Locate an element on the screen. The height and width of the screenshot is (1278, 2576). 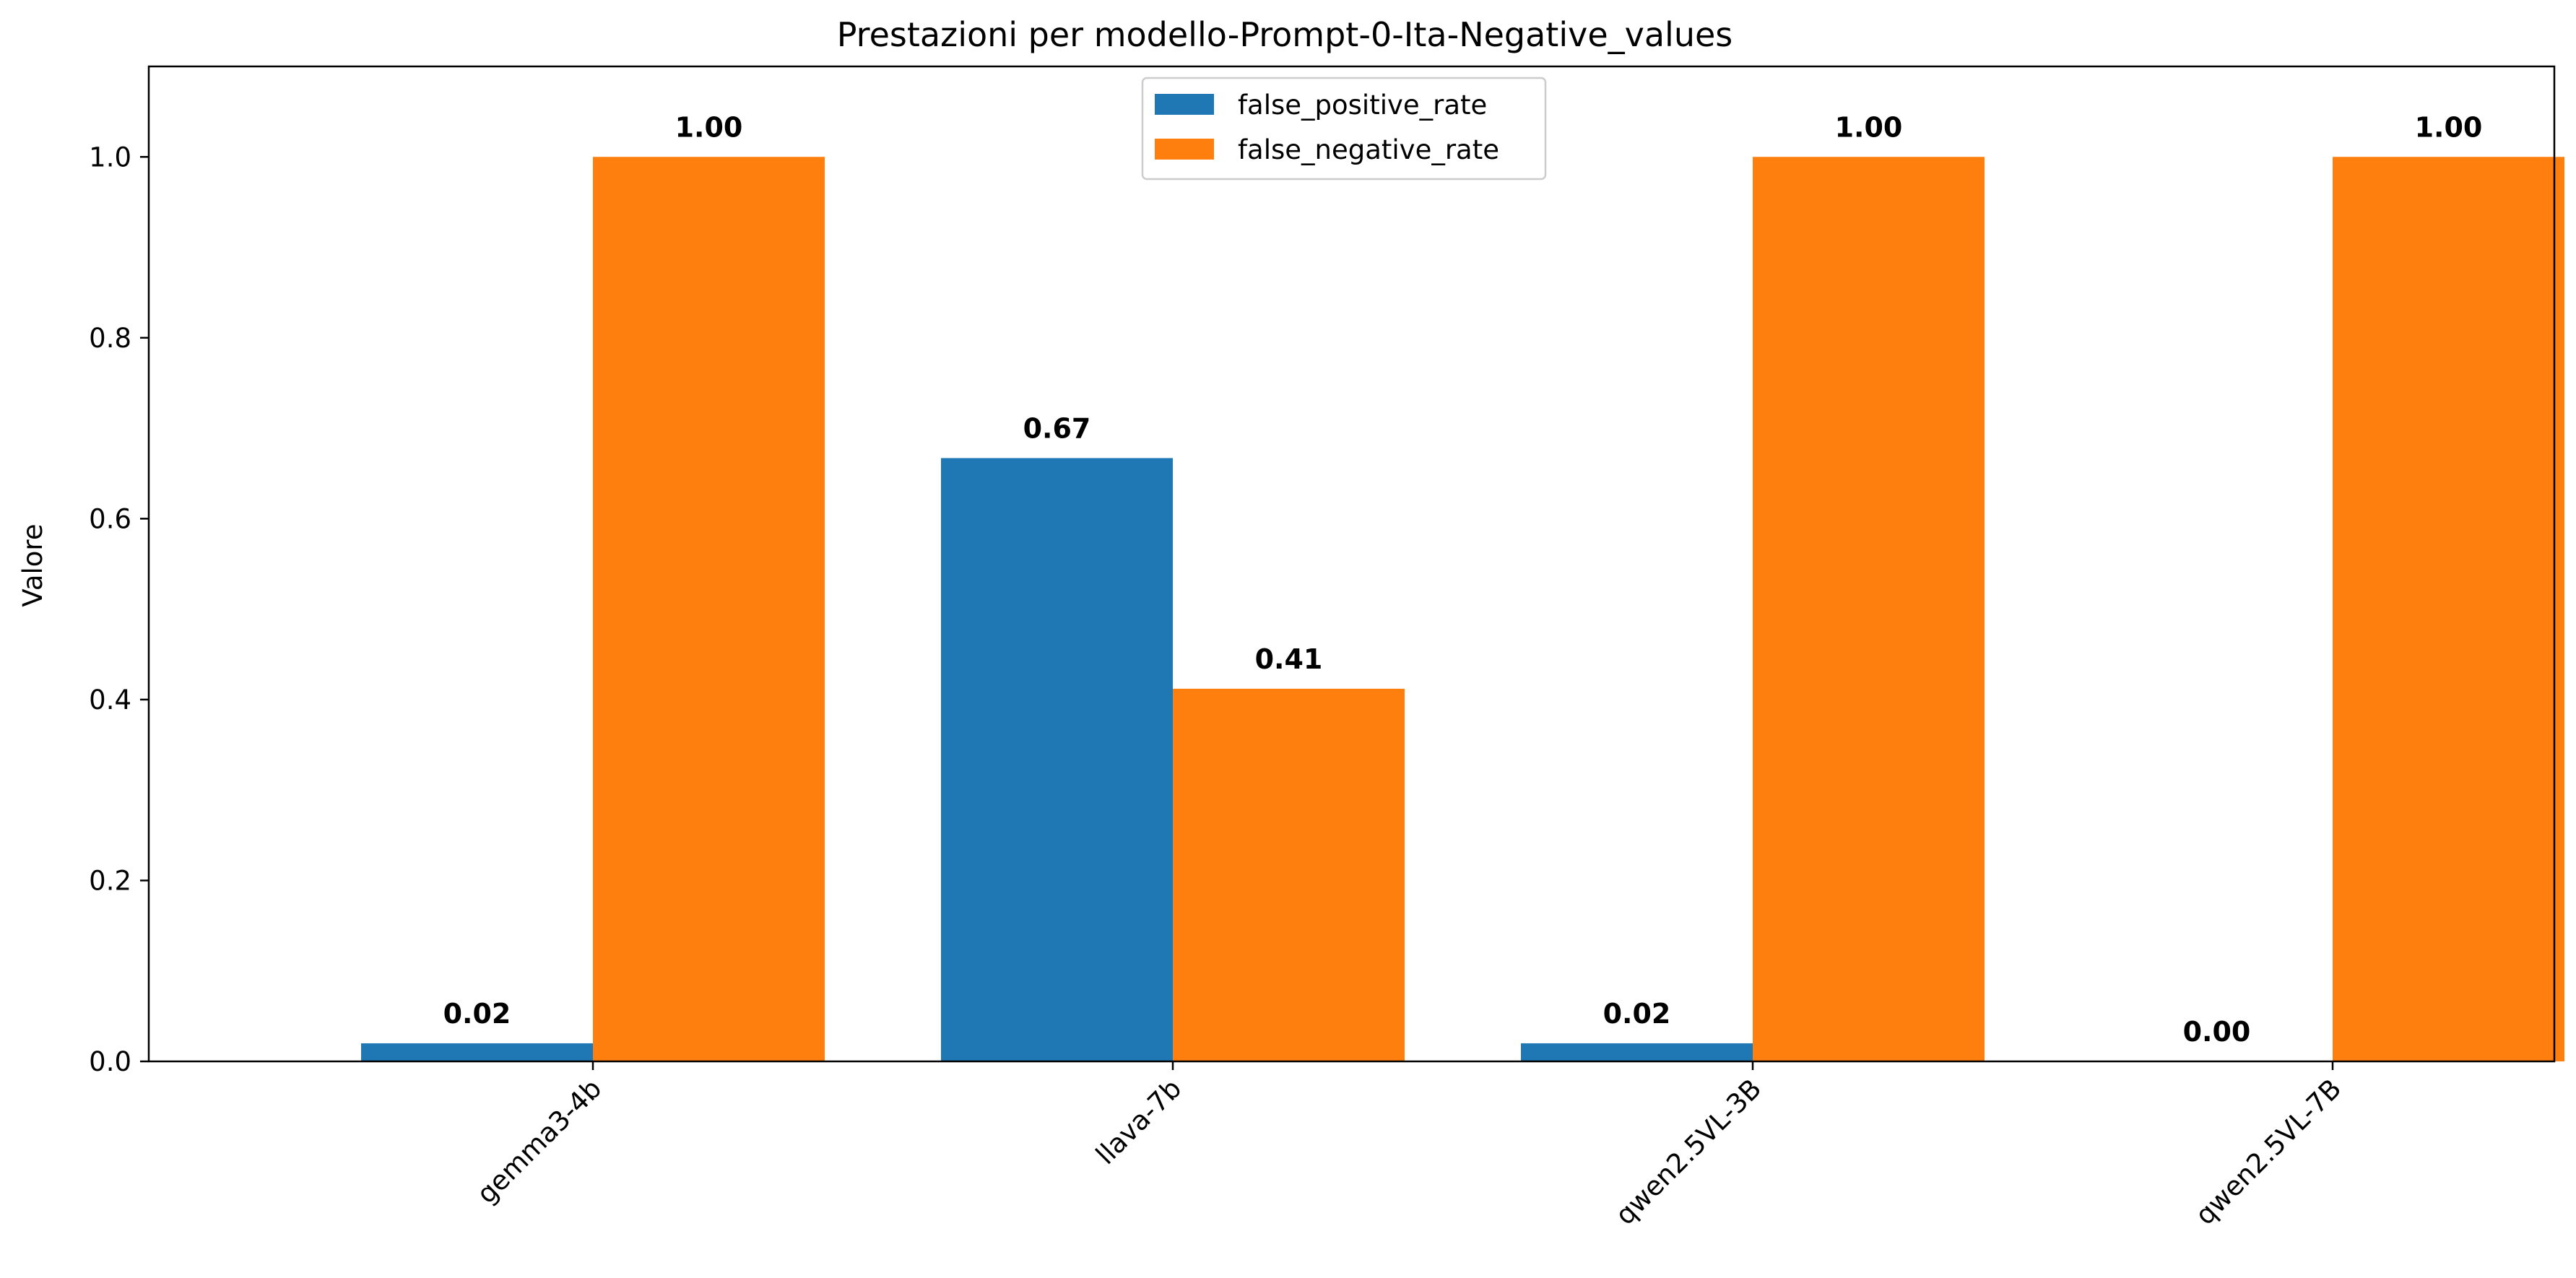
data-label: 0.00 is located at coordinates (2217, 1032).